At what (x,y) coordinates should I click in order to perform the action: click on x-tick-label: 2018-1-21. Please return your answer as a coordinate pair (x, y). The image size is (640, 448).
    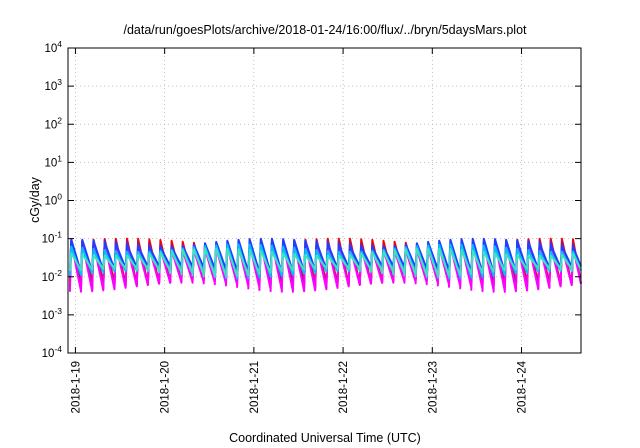
    Looking at the image, I should click on (255, 387).